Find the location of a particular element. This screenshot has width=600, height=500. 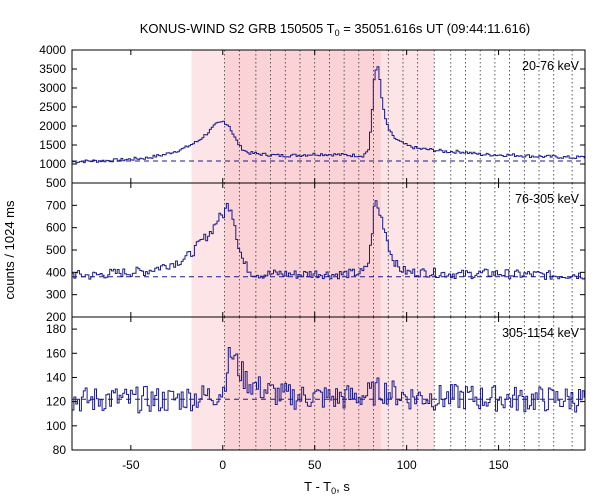

y-axis-label: counts / 1024 ms is located at coordinates (9, 249).